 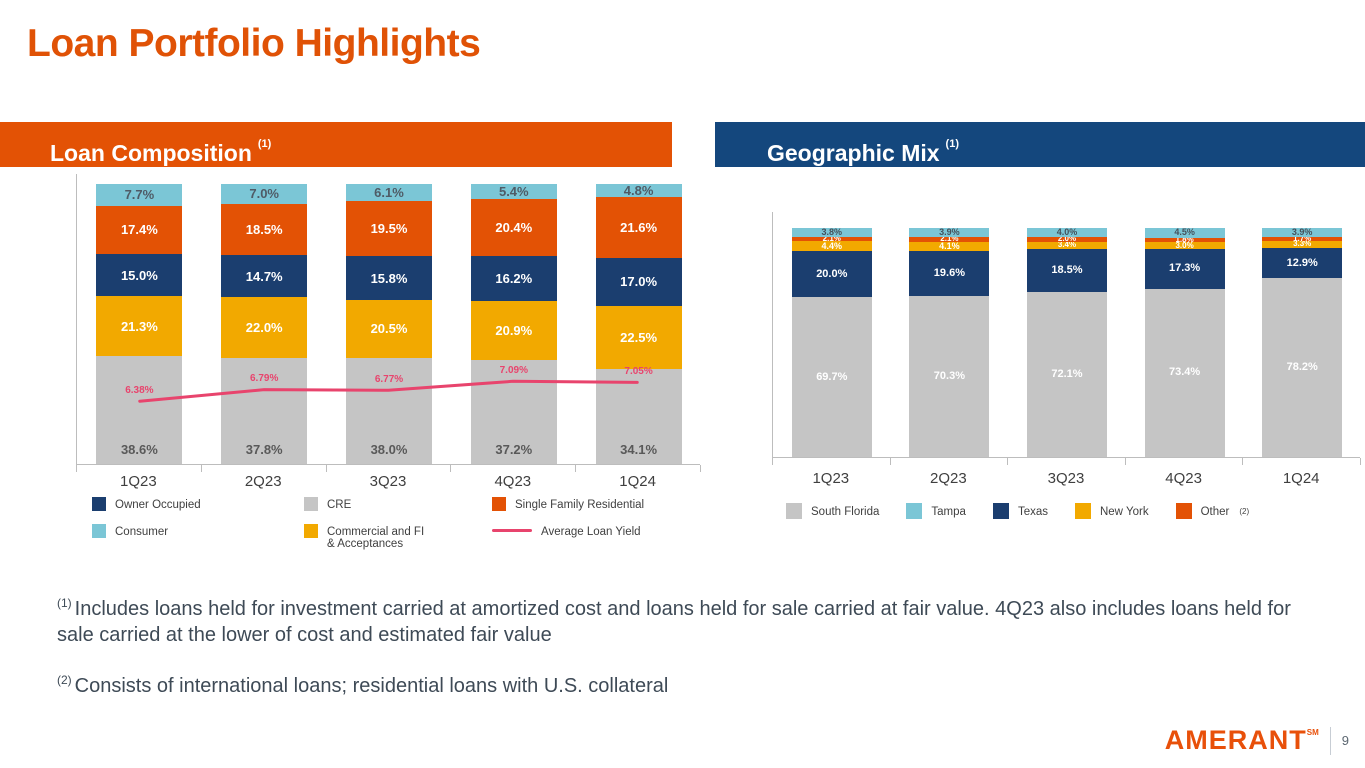 I want to click on legend-label: CRE, so click(x=339, y=505).